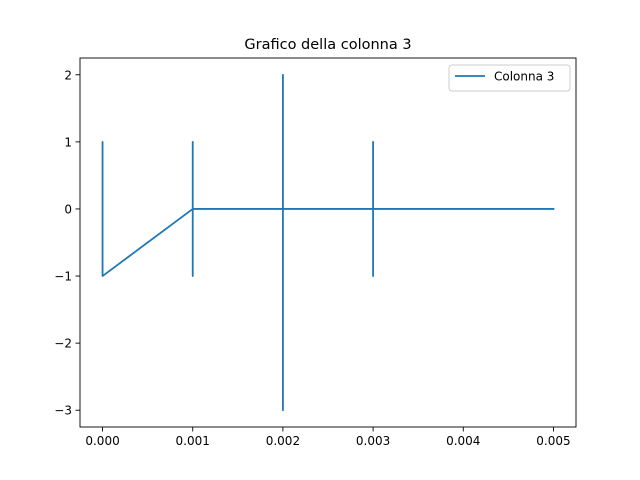 This screenshot has width=640, height=480. I want to click on y-tick-label: −1, so click(63, 277).